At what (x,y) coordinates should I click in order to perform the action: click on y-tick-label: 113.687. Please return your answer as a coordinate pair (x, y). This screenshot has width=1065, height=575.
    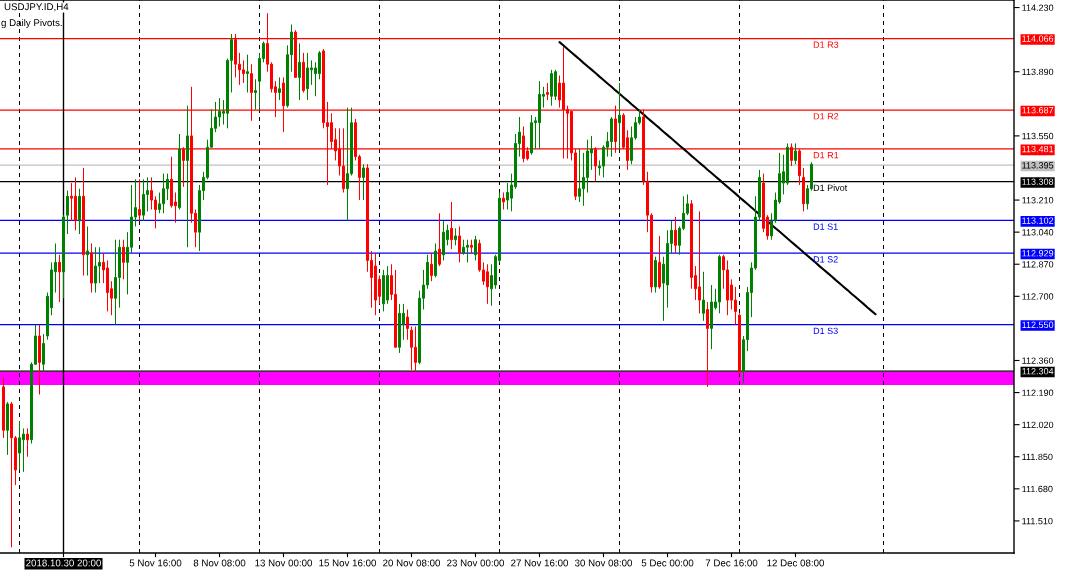
    Looking at the image, I should click on (1038, 110).